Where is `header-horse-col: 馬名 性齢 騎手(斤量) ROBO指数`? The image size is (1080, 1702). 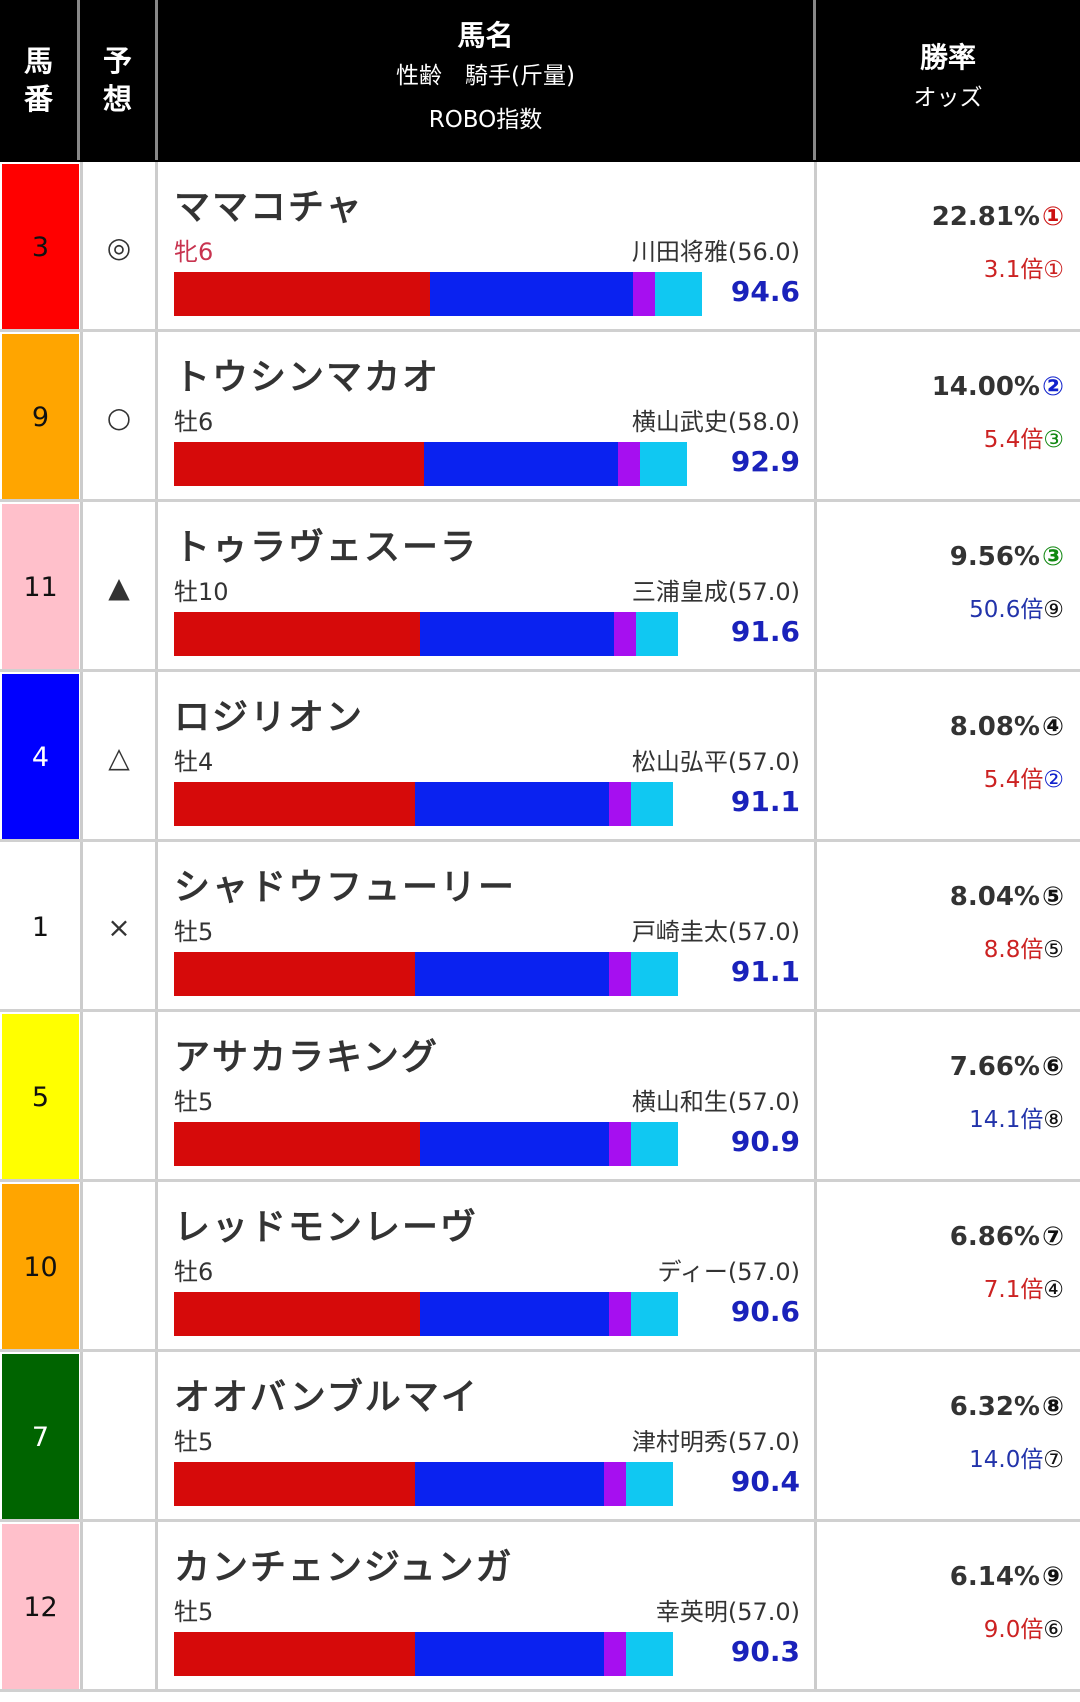 header-horse-col: 馬名 性齢 騎手(斤量) ROBO指数 is located at coordinates (487, 80).